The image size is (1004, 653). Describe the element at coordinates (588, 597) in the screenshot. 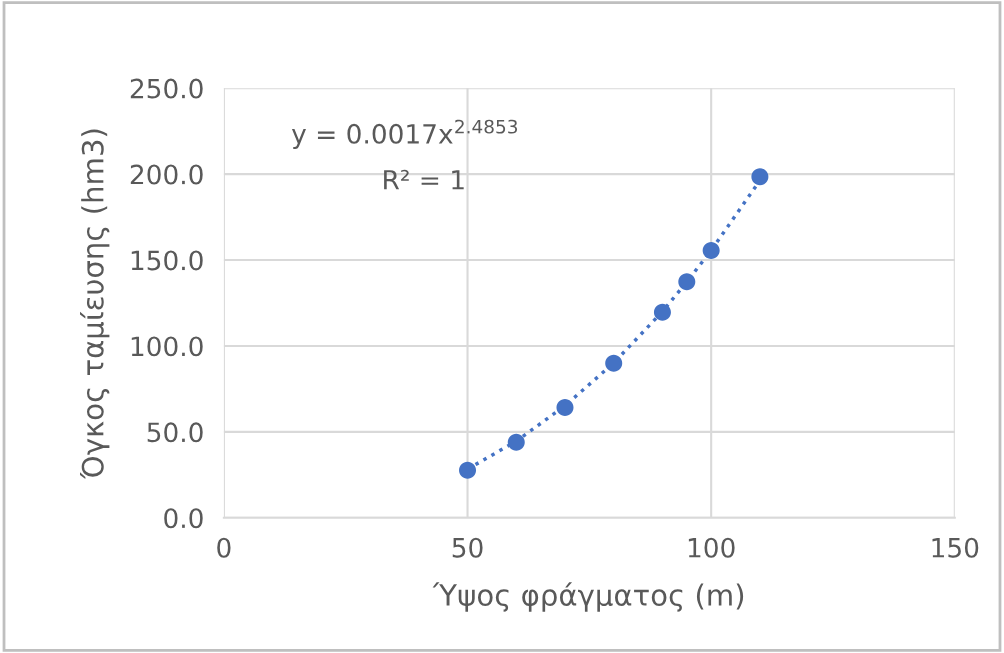

I see `x-axis-title: Ύψος φράγματος (m)` at that location.